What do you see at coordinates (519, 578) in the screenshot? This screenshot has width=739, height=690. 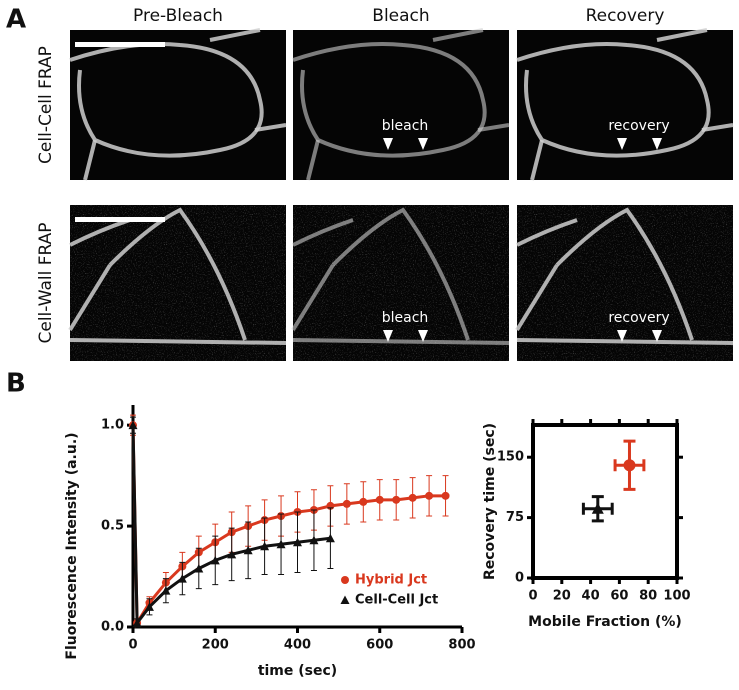 I see `y-tick-label: 0` at bounding box center [519, 578].